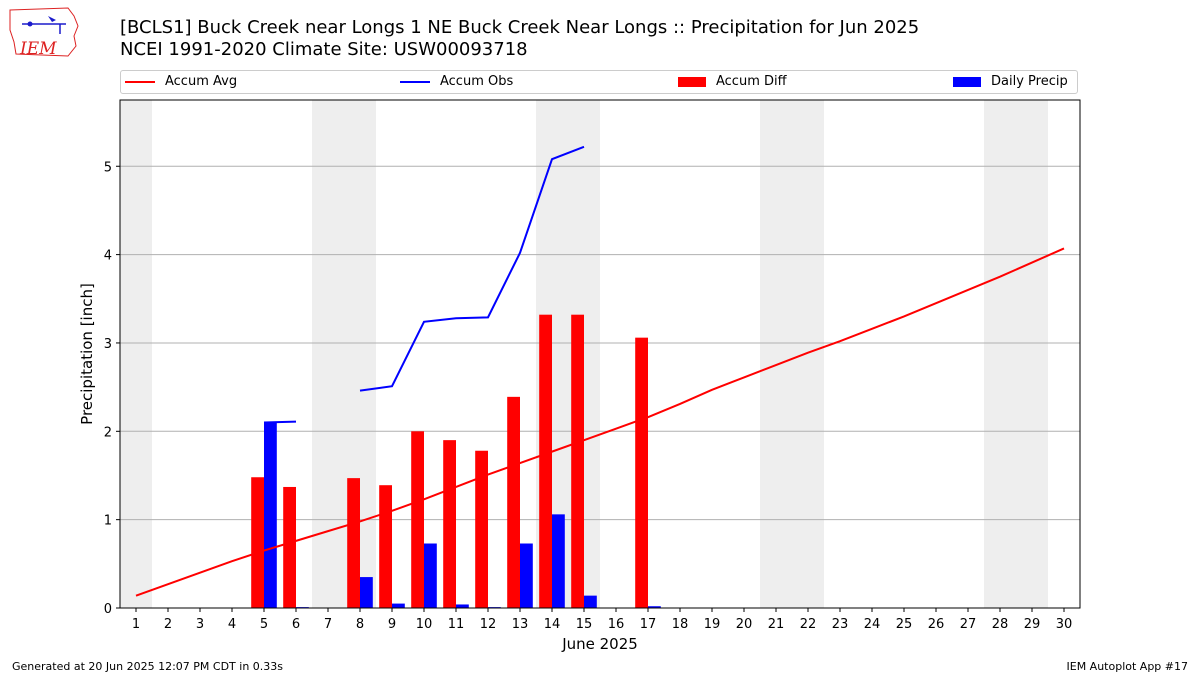 This screenshot has width=1200, height=675. Describe the element at coordinates (168, 624) in the screenshot. I see `x-tick-label: 2` at that location.